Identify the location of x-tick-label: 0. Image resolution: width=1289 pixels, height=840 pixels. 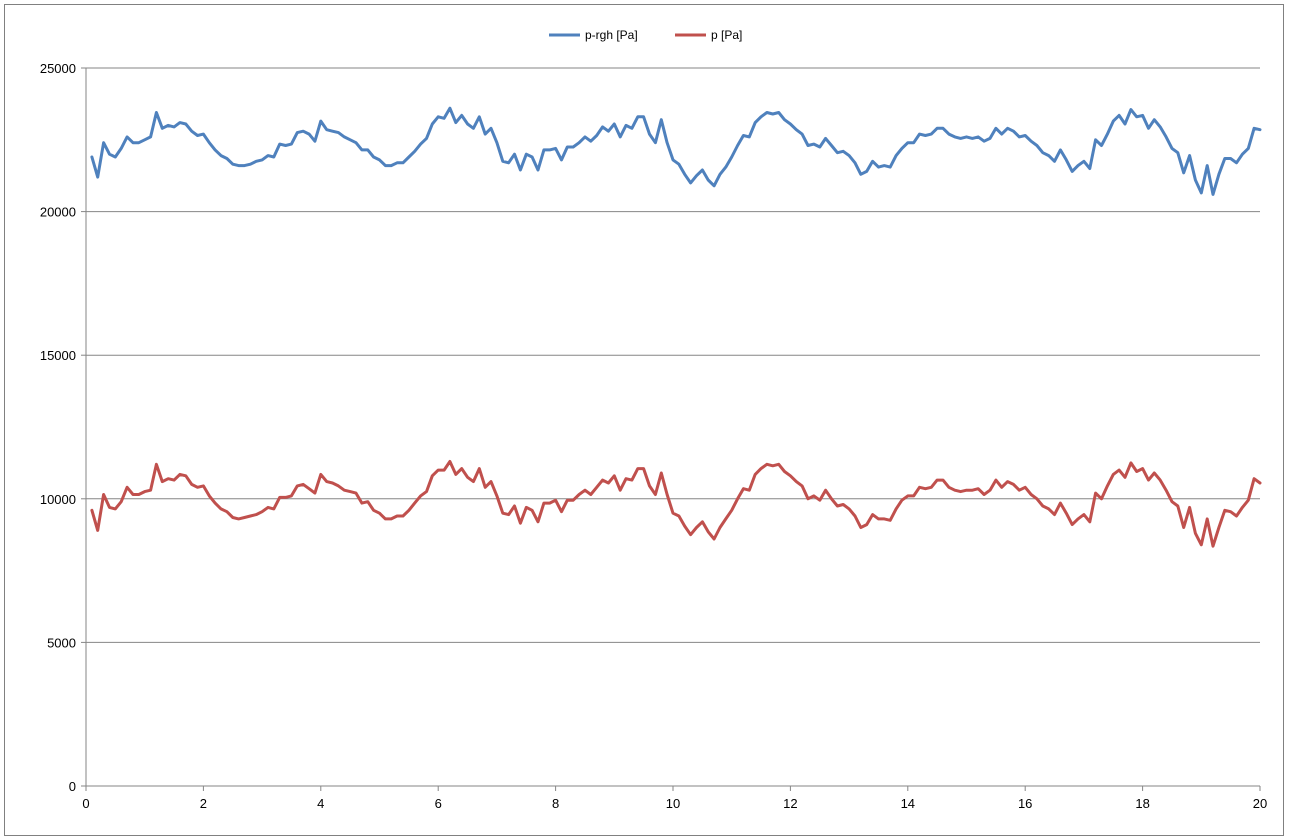
(85, 803).